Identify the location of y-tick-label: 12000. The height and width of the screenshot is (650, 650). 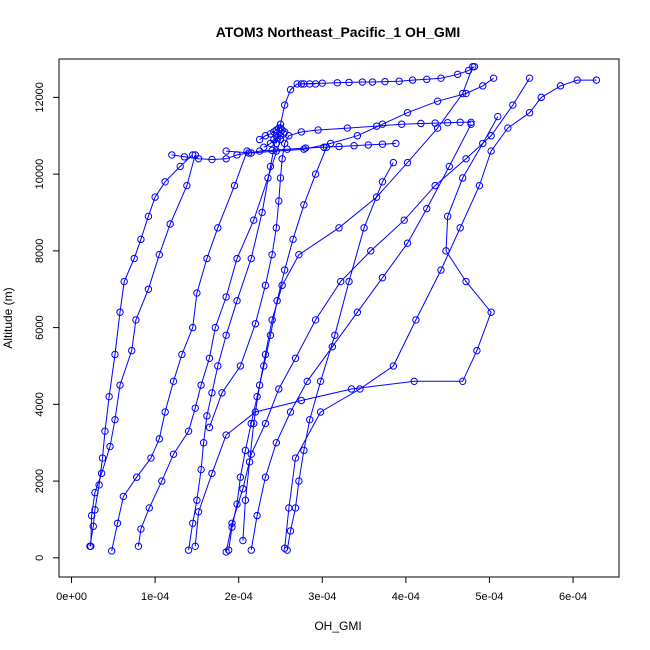
(40, 97).